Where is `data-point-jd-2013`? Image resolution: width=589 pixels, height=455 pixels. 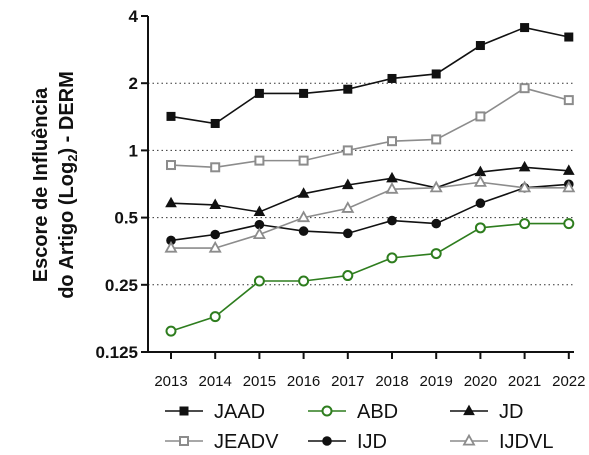
data-point-jd-2013 is located at coordinates (171, 202).